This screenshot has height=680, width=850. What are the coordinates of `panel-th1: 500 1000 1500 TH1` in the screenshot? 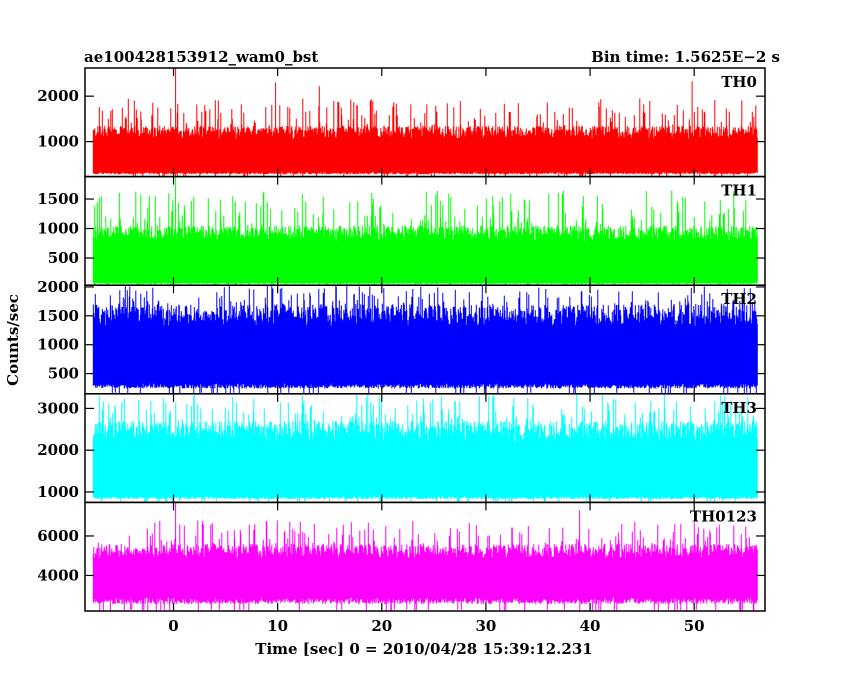 It's located at (401, 230).